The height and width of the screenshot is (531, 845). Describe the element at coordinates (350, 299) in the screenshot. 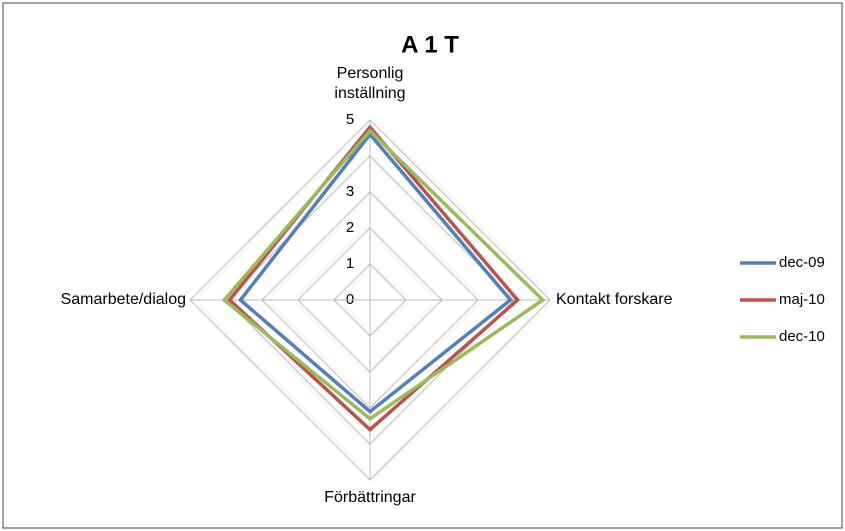

I see `r-tick-label: 0` at that location.